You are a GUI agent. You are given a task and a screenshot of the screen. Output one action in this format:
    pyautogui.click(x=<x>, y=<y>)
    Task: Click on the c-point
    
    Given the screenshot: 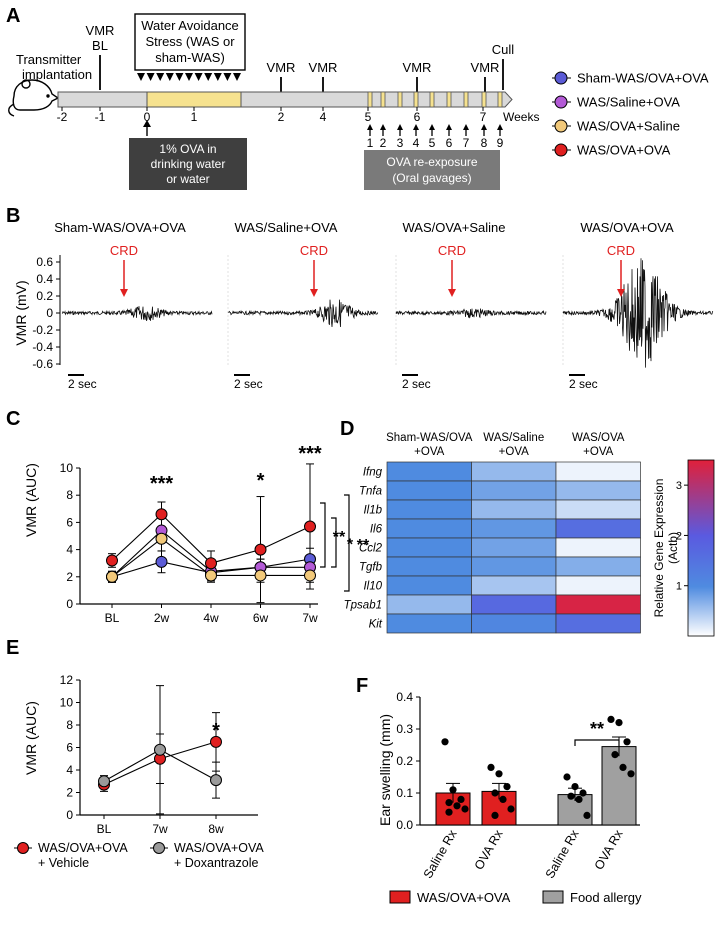 What is the action you would take?
    pyautogui.click(x=112, y=576)
    